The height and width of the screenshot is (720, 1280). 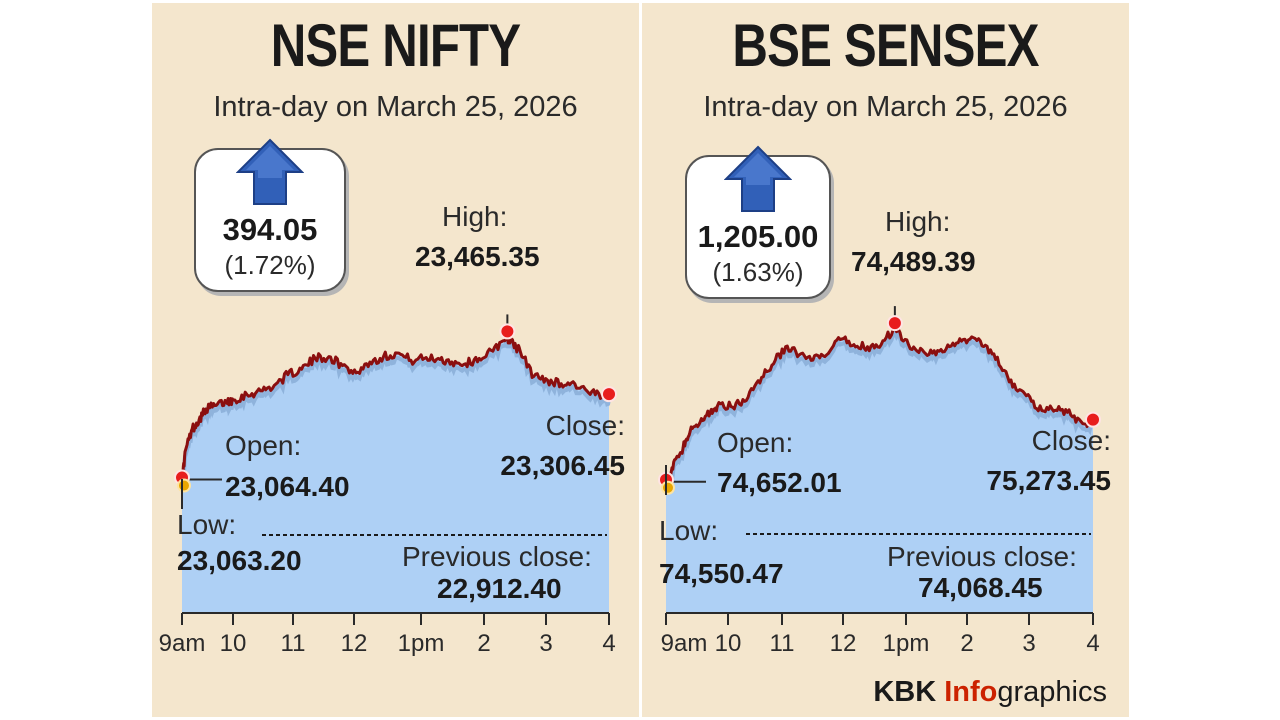 What do you see at coordinates (971, 692) in the screenshot?
I see `credit-info: Info` at bounding box center [971, 692].